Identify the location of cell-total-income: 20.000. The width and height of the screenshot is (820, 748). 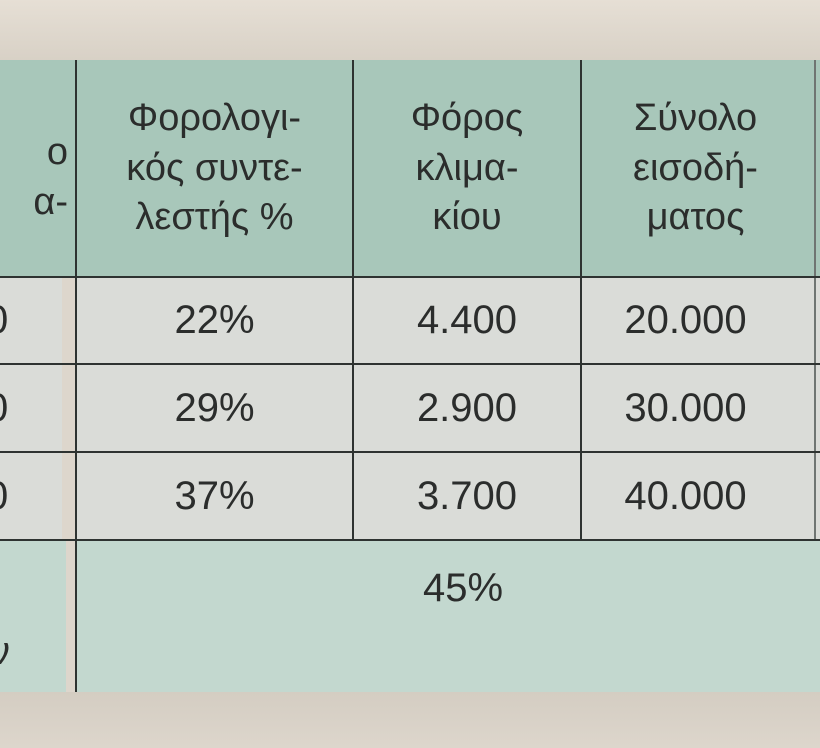
(700, 320).